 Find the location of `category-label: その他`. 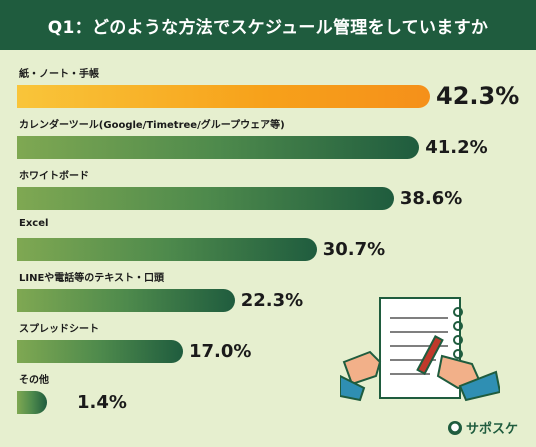

category-label: その他 is located at coordinates (34, 380).